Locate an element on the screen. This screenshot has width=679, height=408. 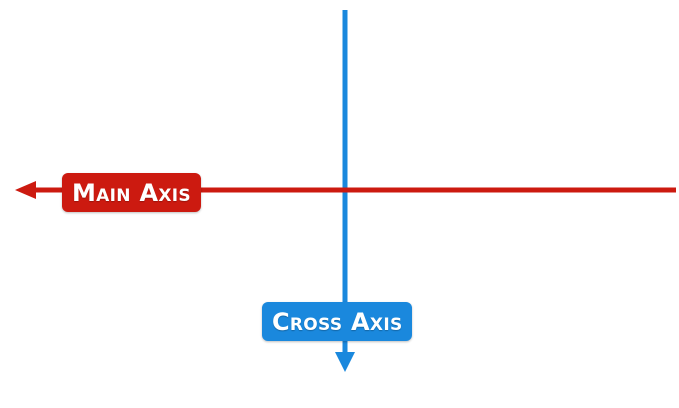
cross-axis-label: Cross Axis is located at coordinates (337, 321).